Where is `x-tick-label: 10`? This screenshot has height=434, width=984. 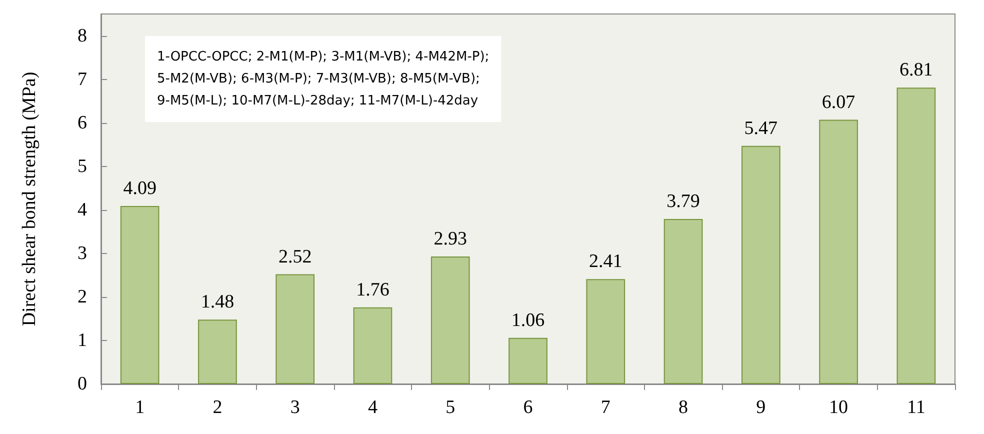
x-tick-label: 10 is located at coordinates (838, 407).